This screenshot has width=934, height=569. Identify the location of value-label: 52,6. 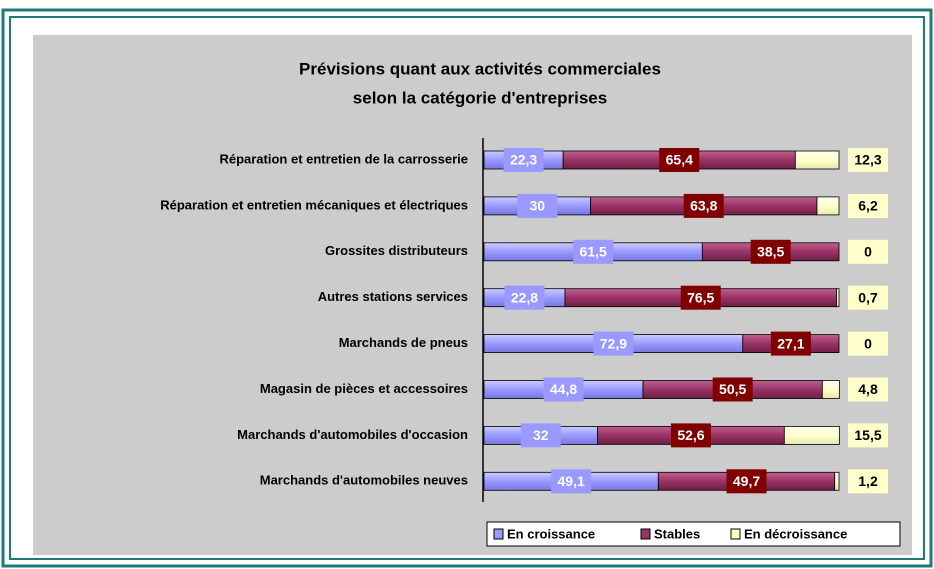
(690, 435).